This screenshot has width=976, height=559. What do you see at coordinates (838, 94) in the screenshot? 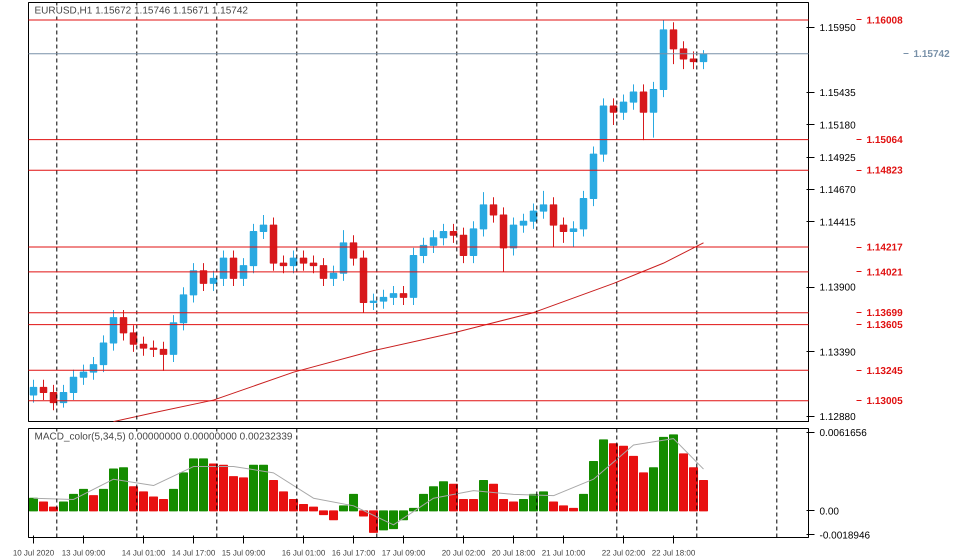
I see `y-tick-label: 1.15435` at bounding box center [838, 94].